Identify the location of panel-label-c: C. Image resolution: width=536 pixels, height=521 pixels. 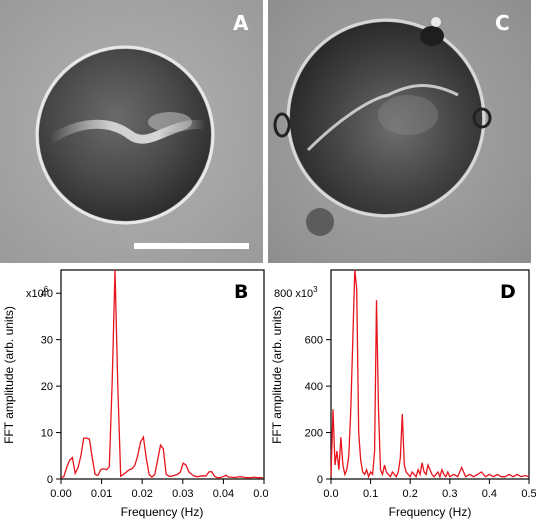
(502, 23).